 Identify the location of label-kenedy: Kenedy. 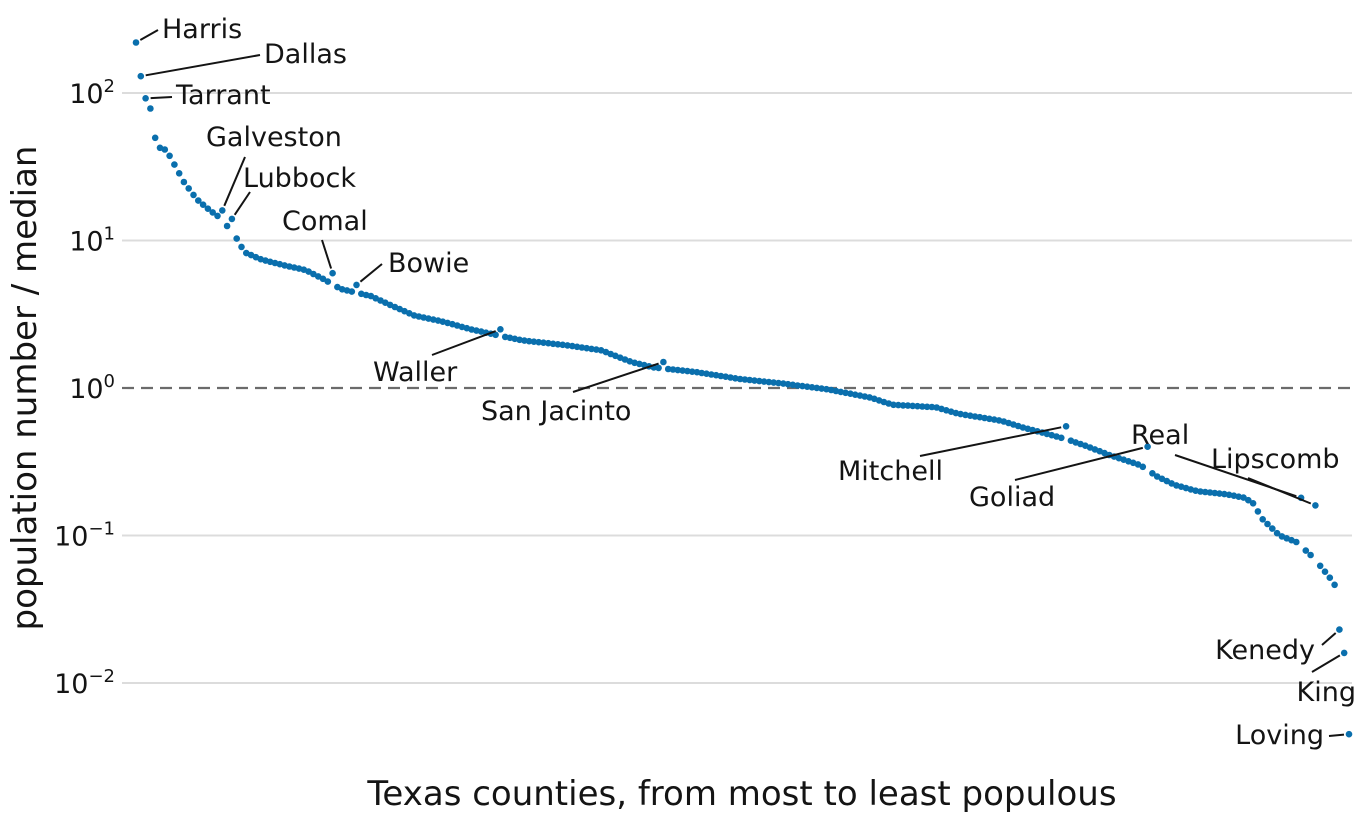
(1265, 650).